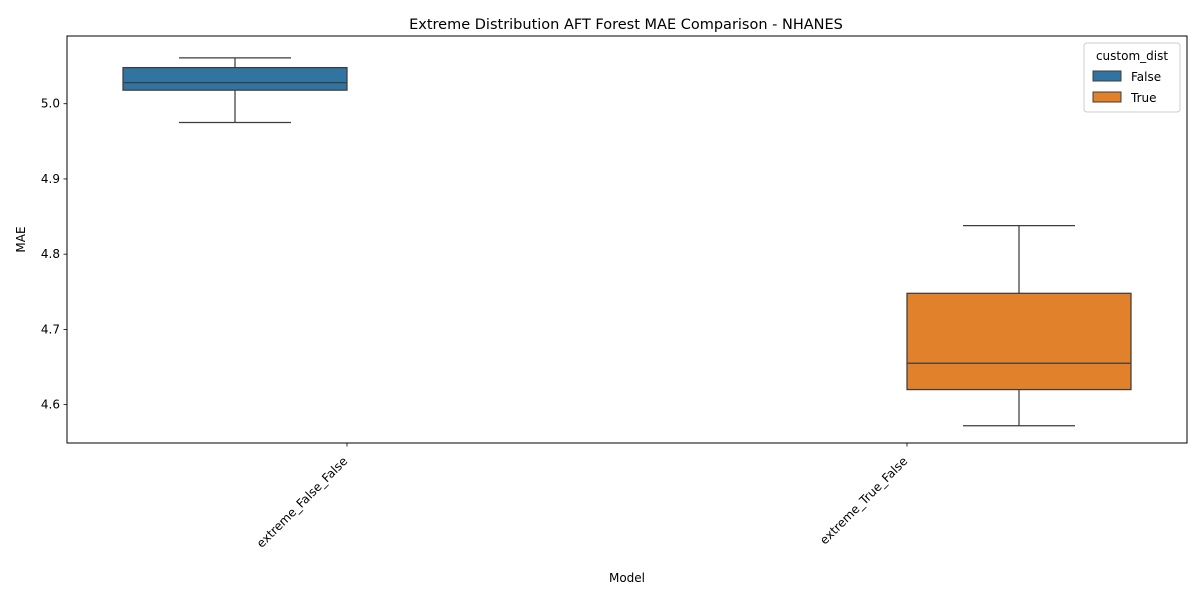  What do you see at coordinates (50, 179) in the screenshot?
I see `y-tick-label: 4.9` at bounding box center [50, 179].